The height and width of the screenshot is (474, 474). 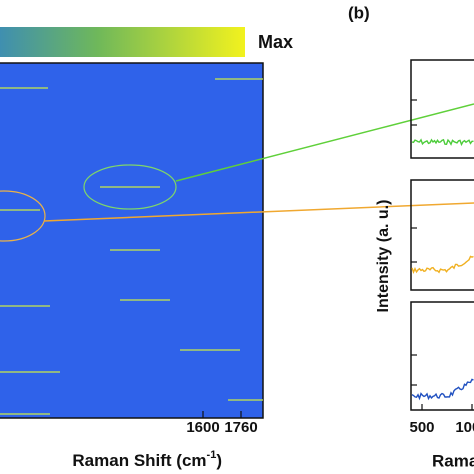 What do you see at coordinates (421, 427) in the screenshot?
I see `x-tick-label: 500` at bounding box center [421, 427].